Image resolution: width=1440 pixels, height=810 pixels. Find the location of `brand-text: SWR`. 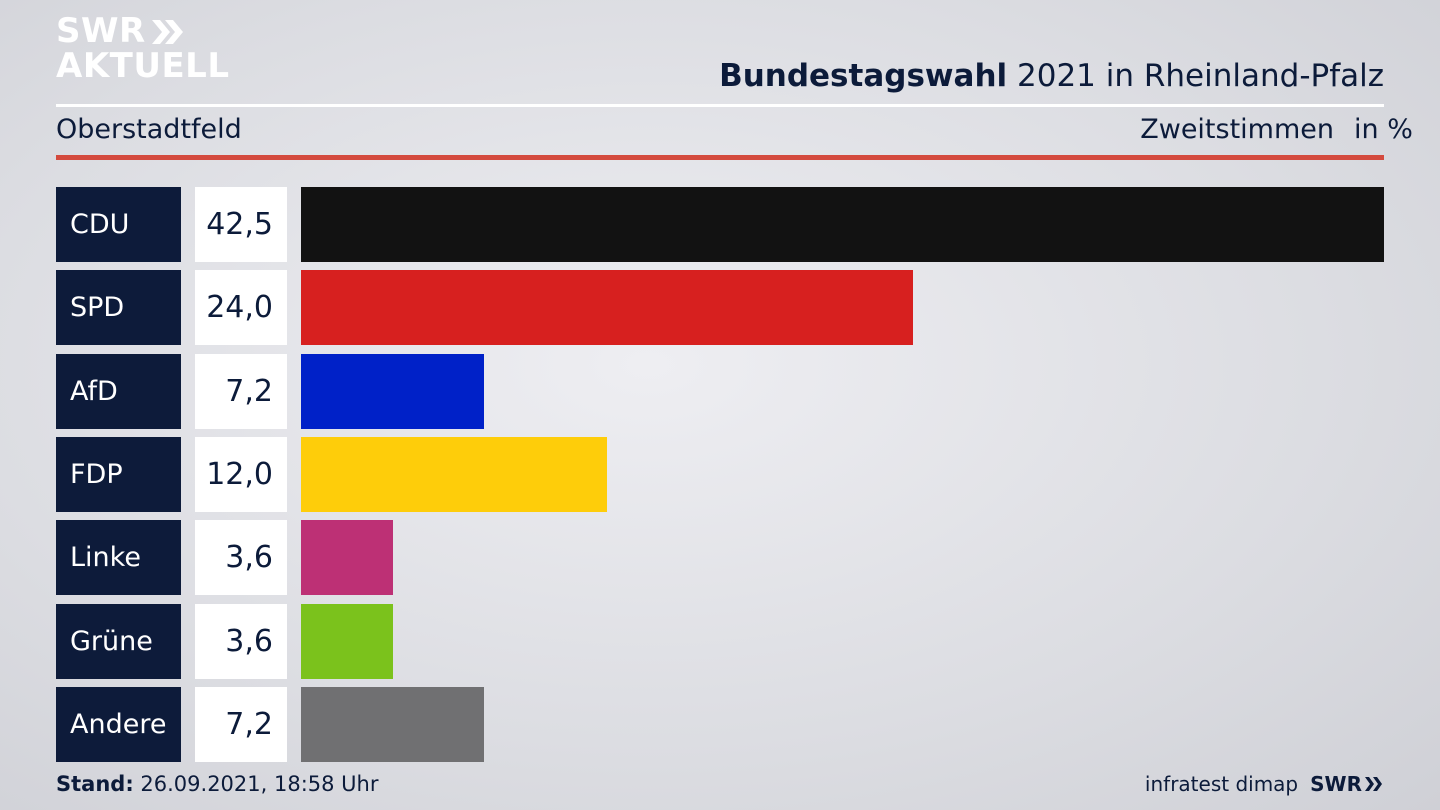

brand-text: SWR is located at coordinates (1336, 784).